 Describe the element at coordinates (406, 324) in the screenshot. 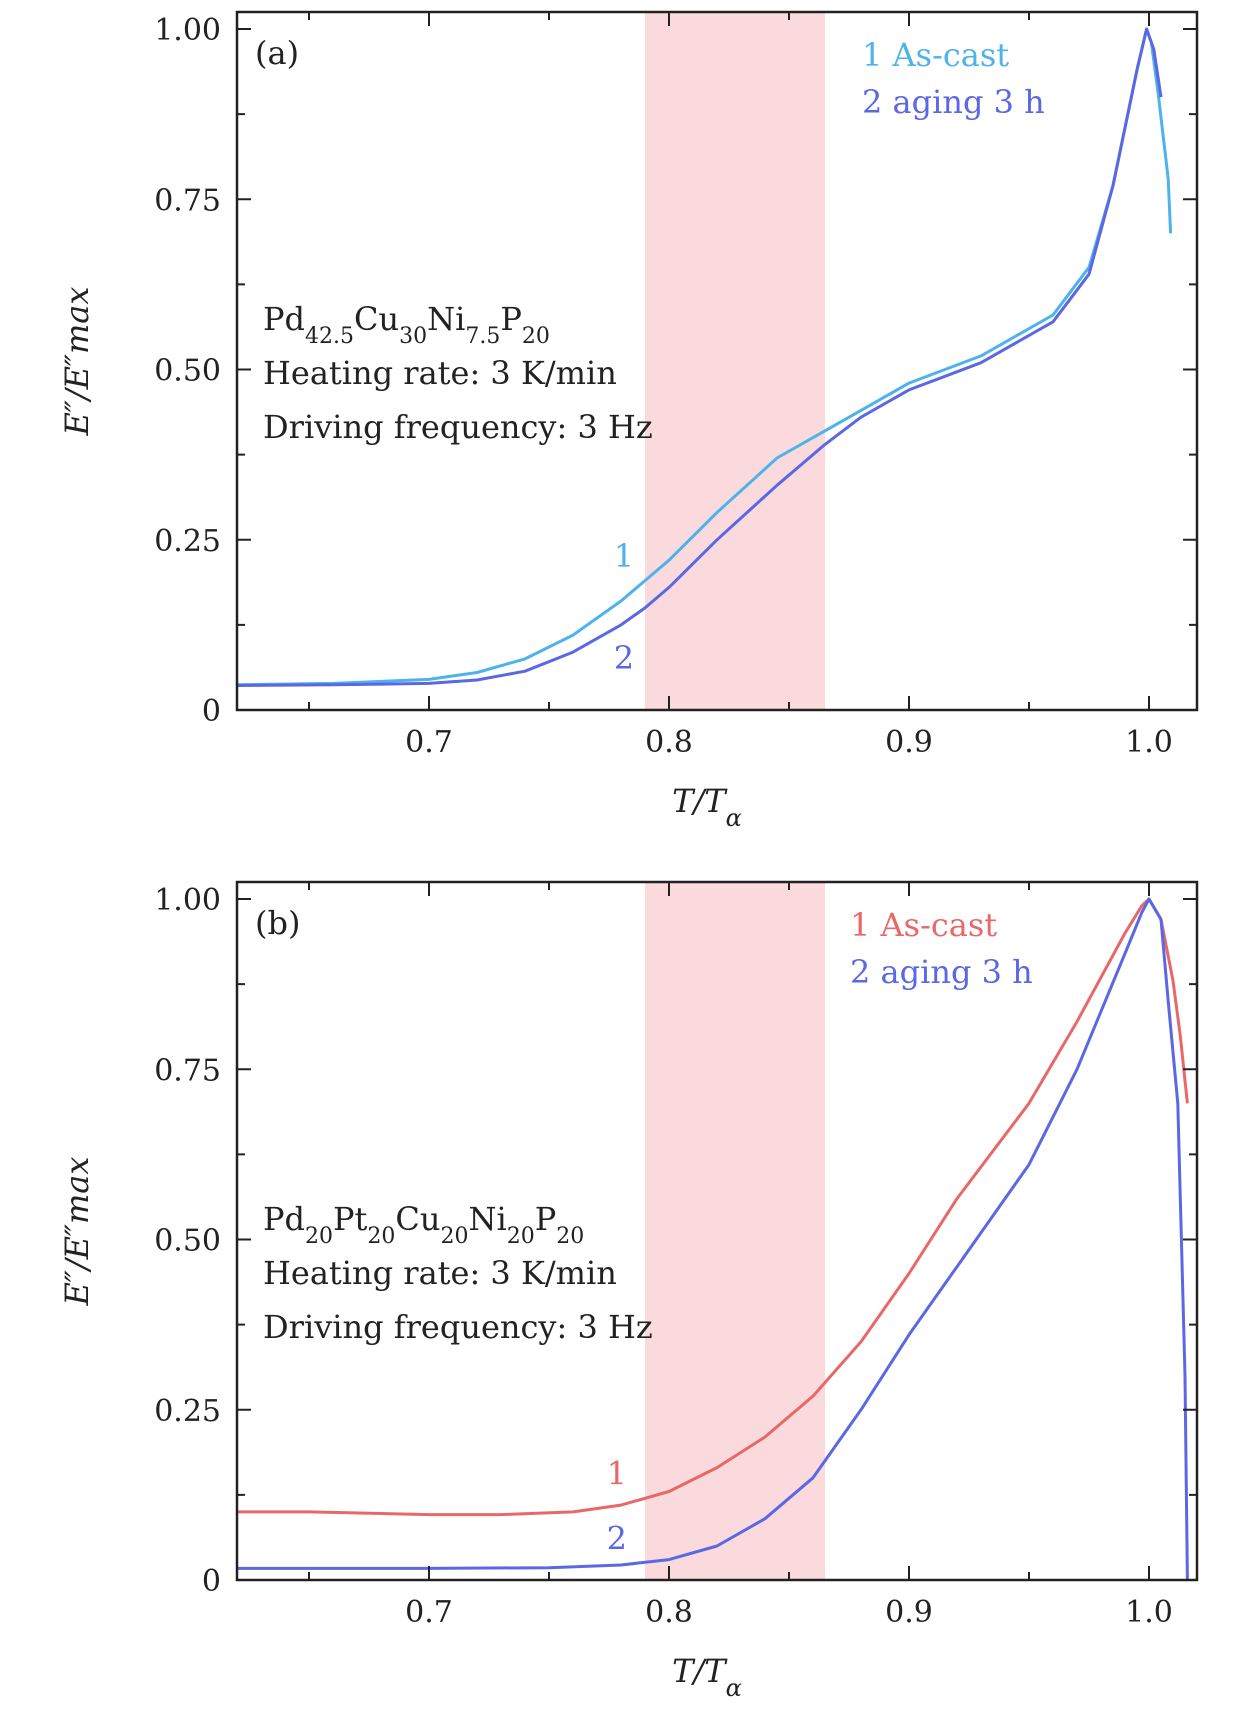

I see `composition-label: Pd42.5Cu30Ni7.5P20` at that location.